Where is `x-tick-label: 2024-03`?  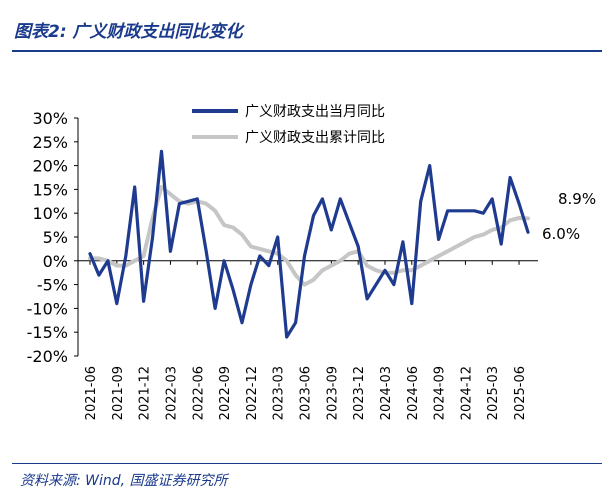
x-tick-label: 2024-03 is located at coordinates (386, 393).